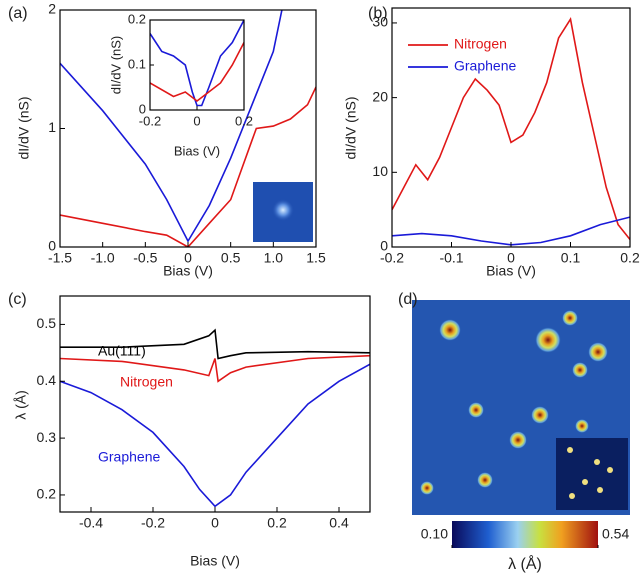 The width and height of the screenshot is (643, 573). What do you see at coordinates (451, 258) in the screenshot?
I see `x-tick-label: -0.1` at bounding box center [451, 258].